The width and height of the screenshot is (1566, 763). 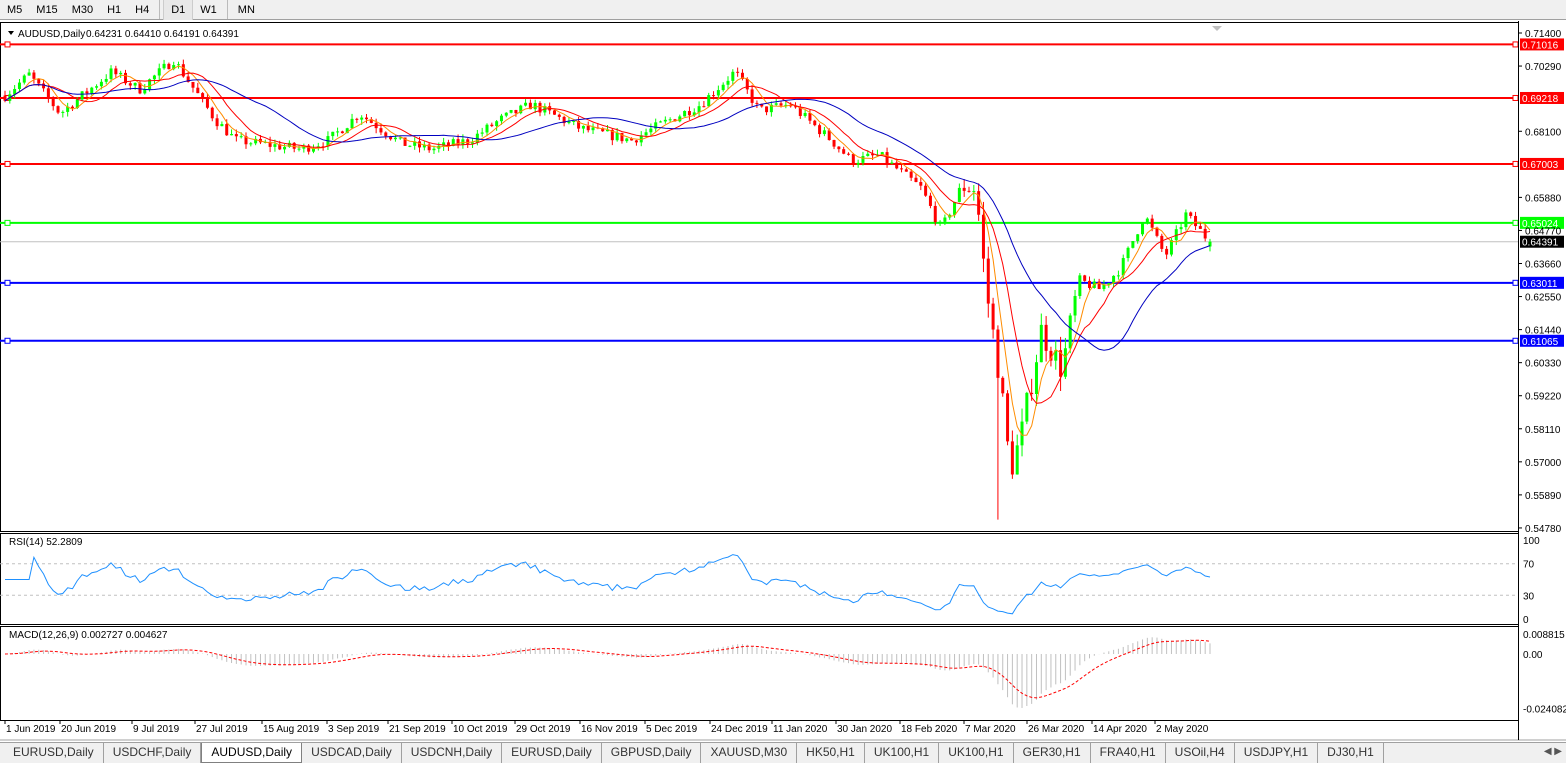 What do you see at coordinates (178, 10) in the screenshot?
I see `timeframe-d1: D1` at bounding box center [178, 10].